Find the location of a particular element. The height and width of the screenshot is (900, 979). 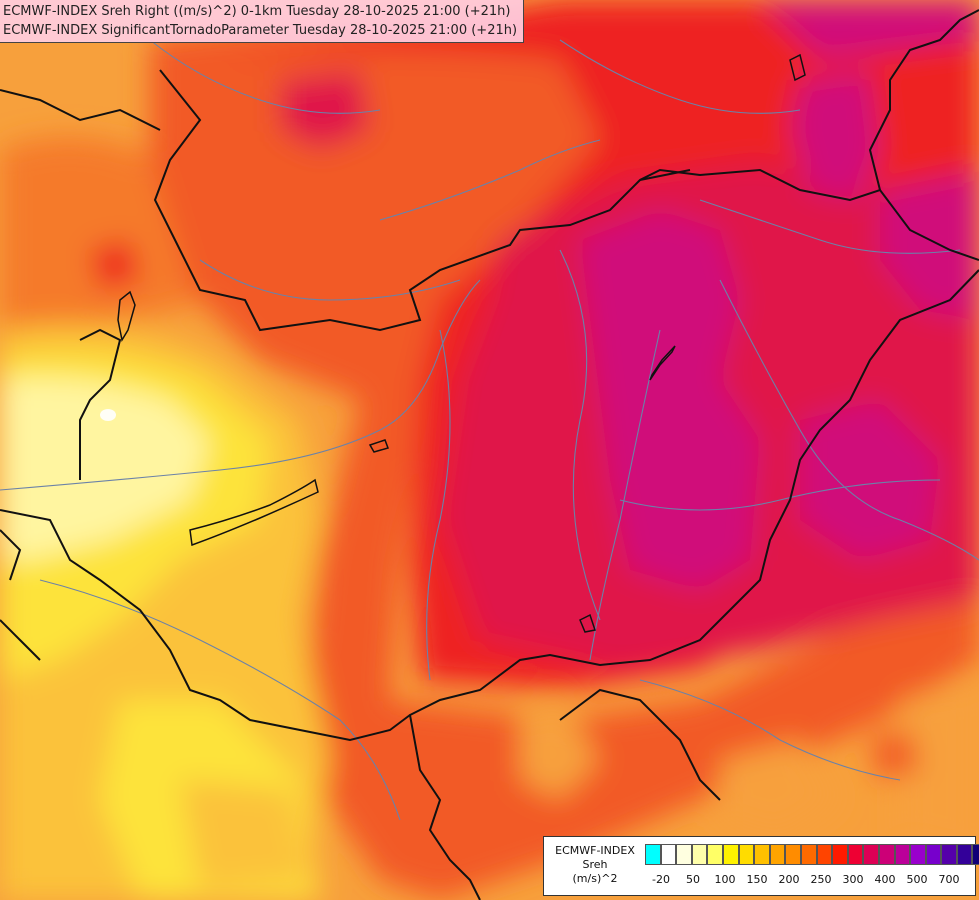

legend-tick-label: 400 is located at coordinates (885, 879).